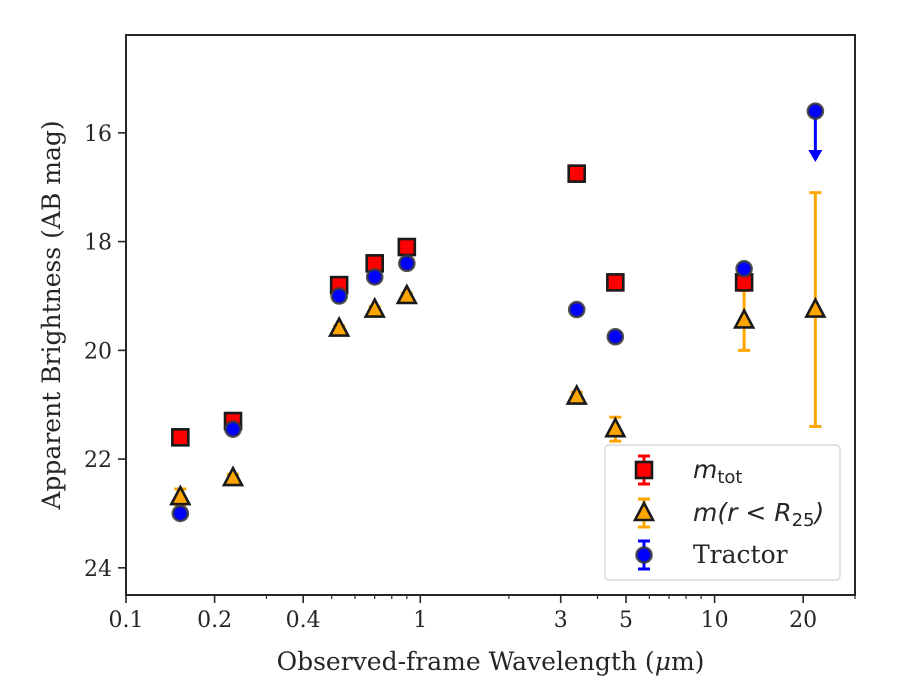 This screenshot has width=900, height=700. What do you see at coordinates (815, 156) in the screenshot?
I see `upper-limit-arrow-head` at bounding box center [815, 156].